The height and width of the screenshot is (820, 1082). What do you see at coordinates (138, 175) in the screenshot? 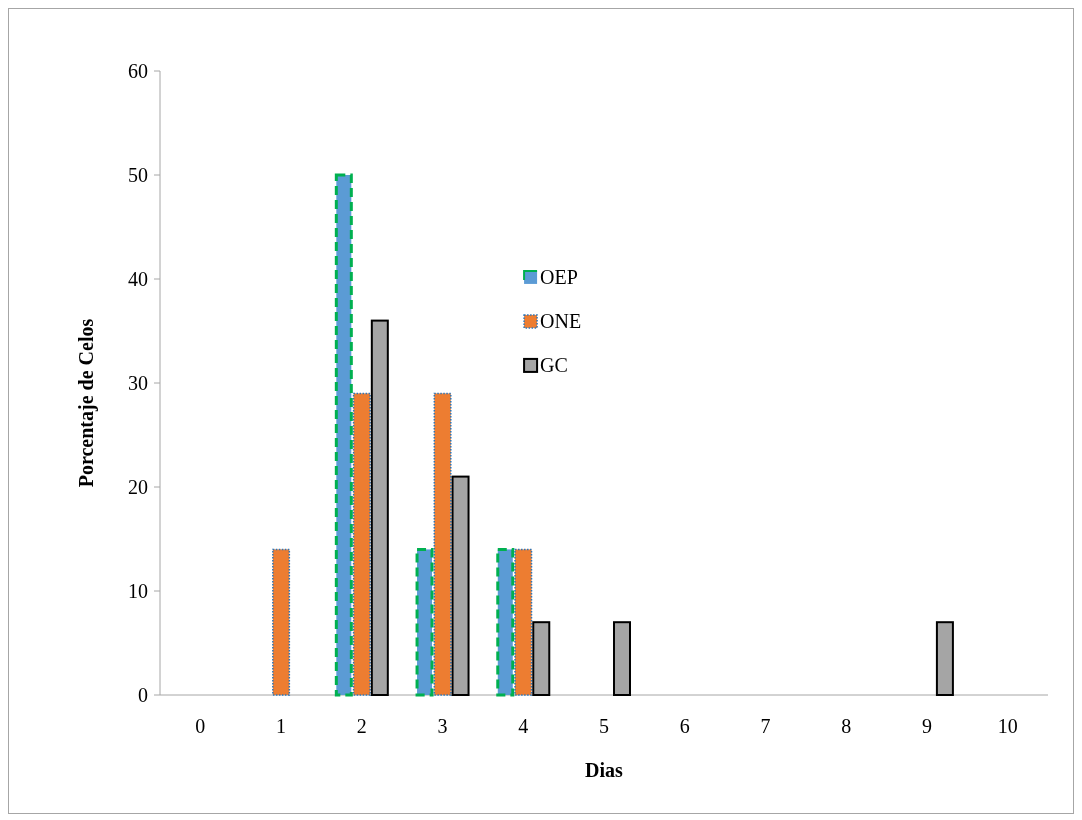
I see `y-tick-label: 50` at bounding box center [138, 175].